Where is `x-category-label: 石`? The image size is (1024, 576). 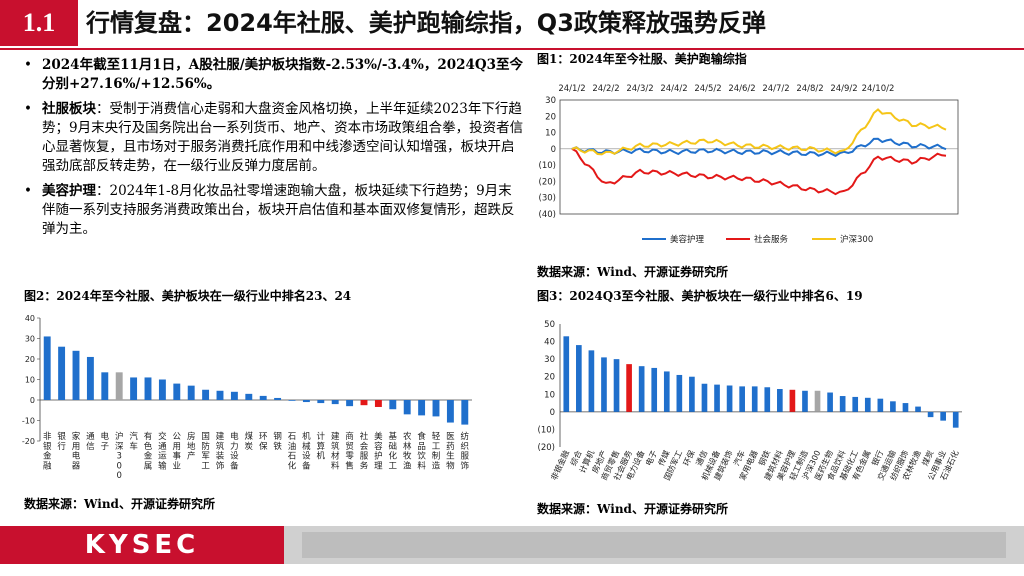
x-category-label: 石 is located at coordinates (292, 457).